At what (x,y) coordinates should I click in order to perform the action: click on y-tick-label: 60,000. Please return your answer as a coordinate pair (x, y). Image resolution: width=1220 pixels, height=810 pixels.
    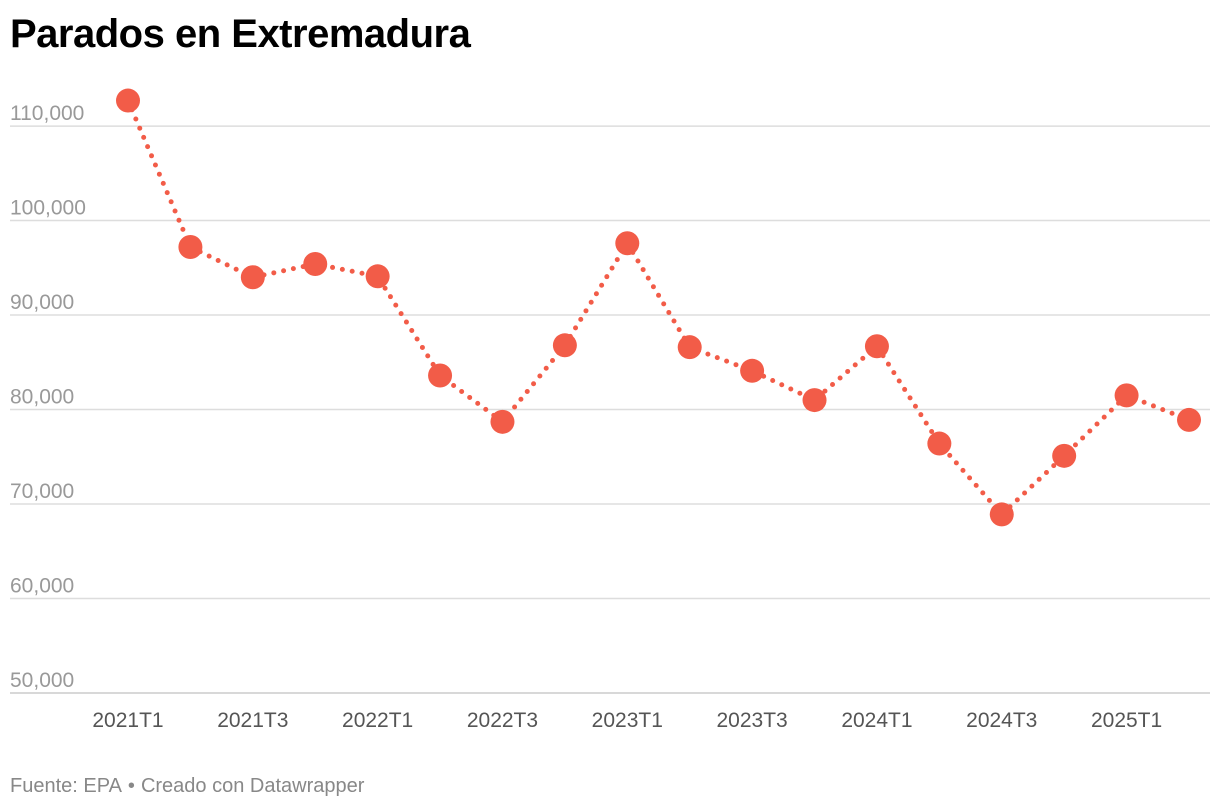
    Looking at the image, I should click on (42, 586).